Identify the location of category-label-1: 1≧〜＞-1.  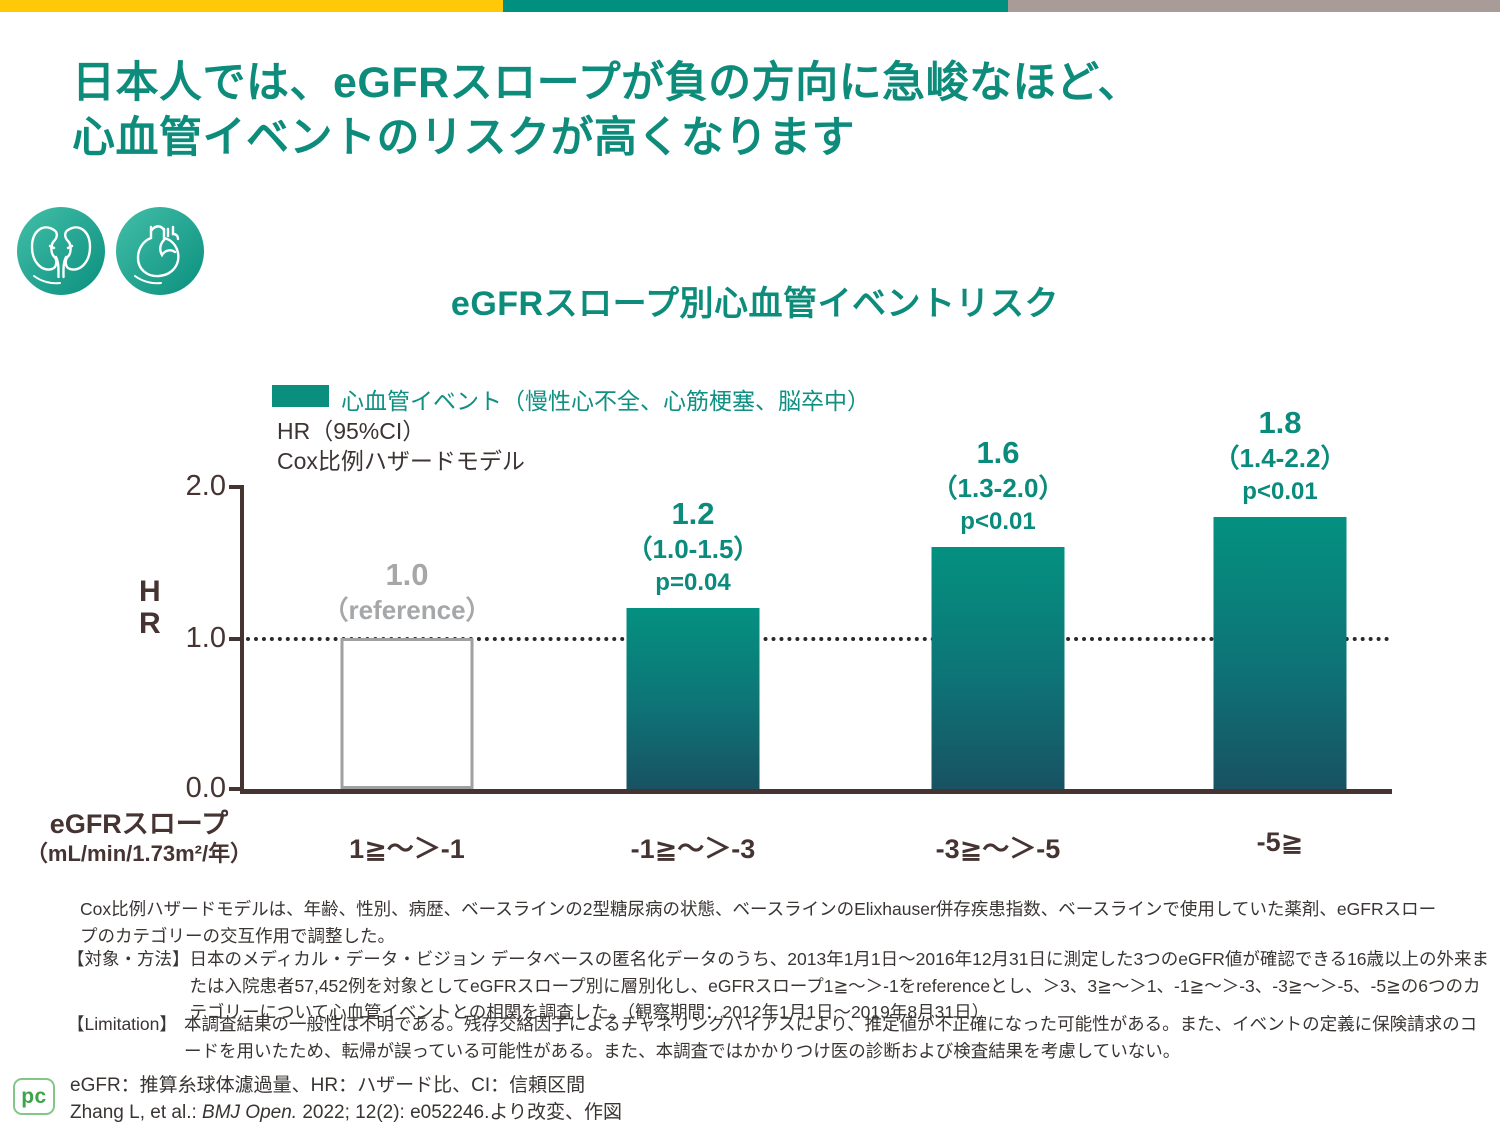
(407, 849).